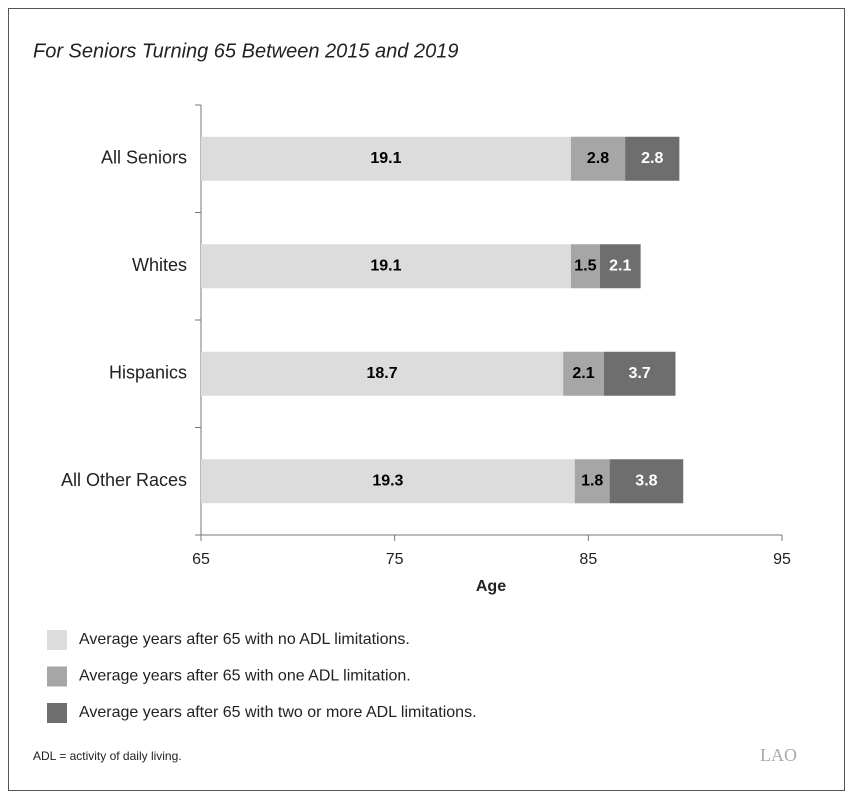 The image size is (853, 800). Describe the element at coordinates (491, 586) in the screenshot. I see `x-axis-label: Age` at that location.